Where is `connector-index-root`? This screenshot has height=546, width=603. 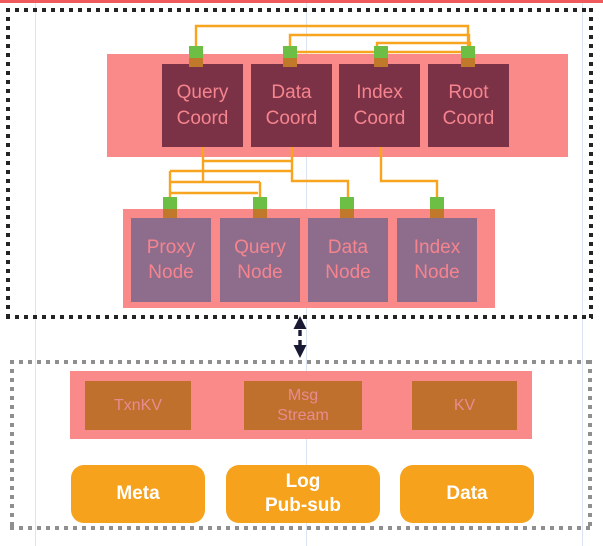 connector-index-root is located at coordinates (423, 45).